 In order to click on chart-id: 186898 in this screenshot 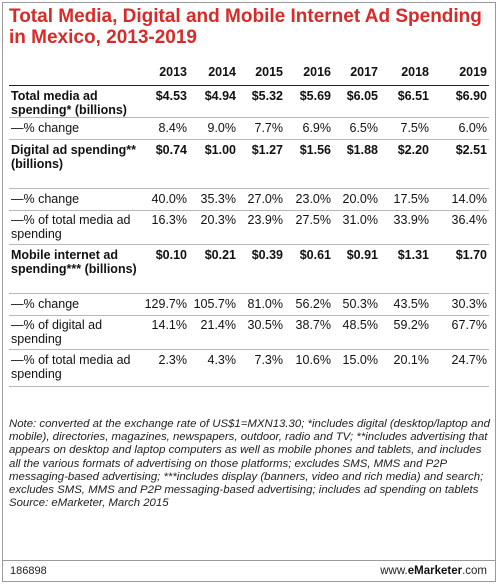, I will do `click(28, 571)`.